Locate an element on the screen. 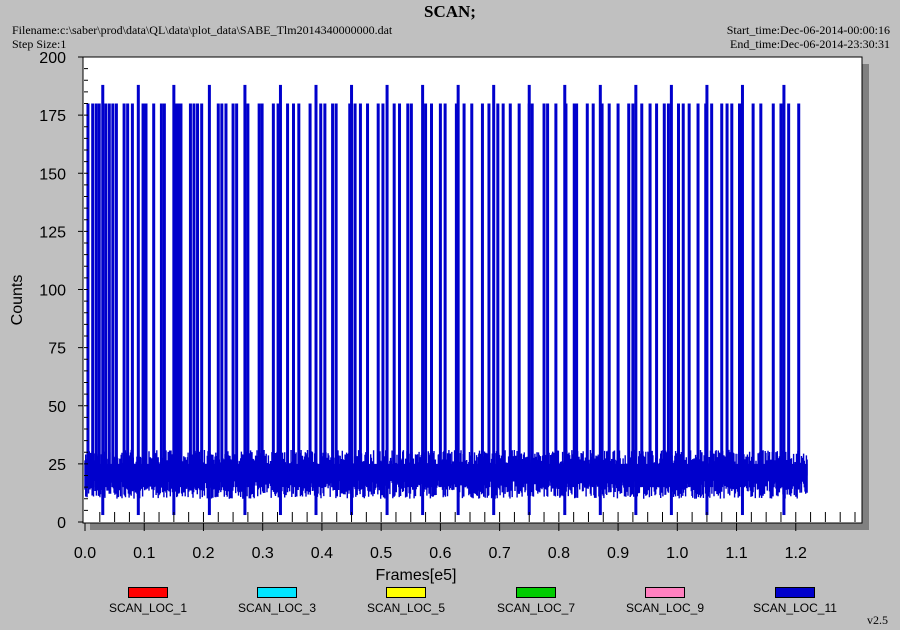 This screenshot has height=630, width=900. x-tick-label: 0.6 is located at coordinates (440, 553).